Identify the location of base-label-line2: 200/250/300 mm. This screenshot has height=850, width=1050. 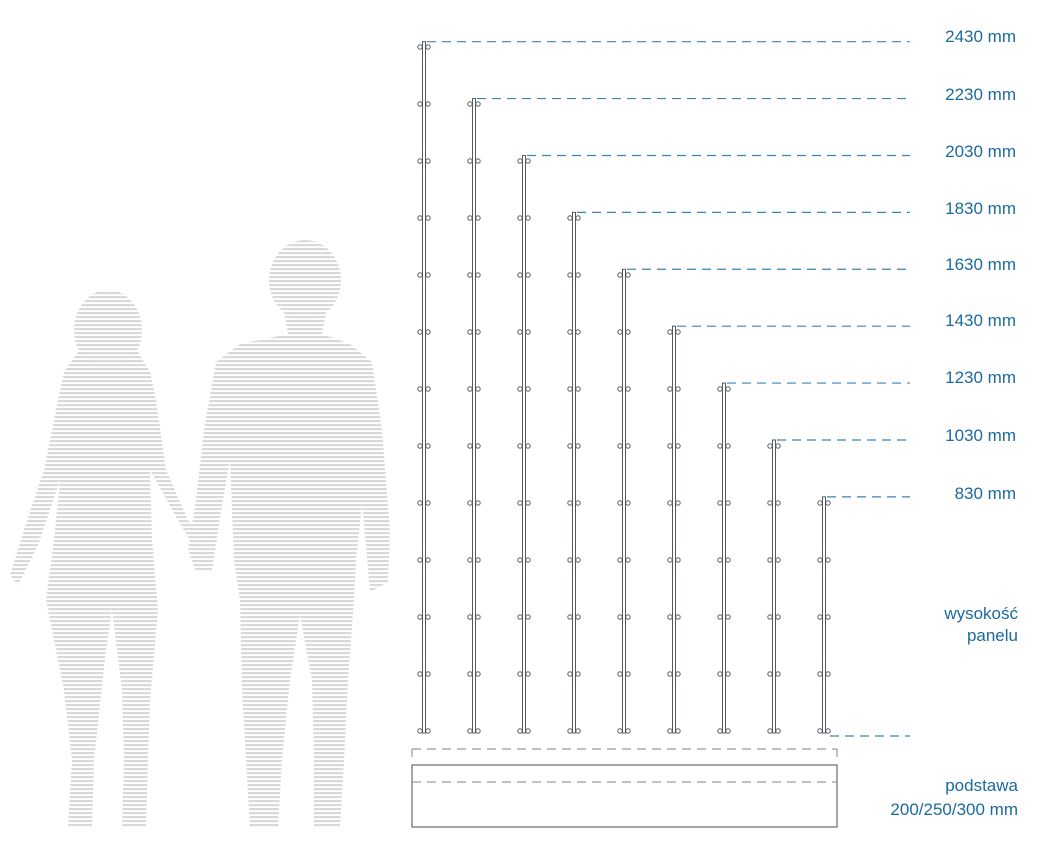
(954, 809).